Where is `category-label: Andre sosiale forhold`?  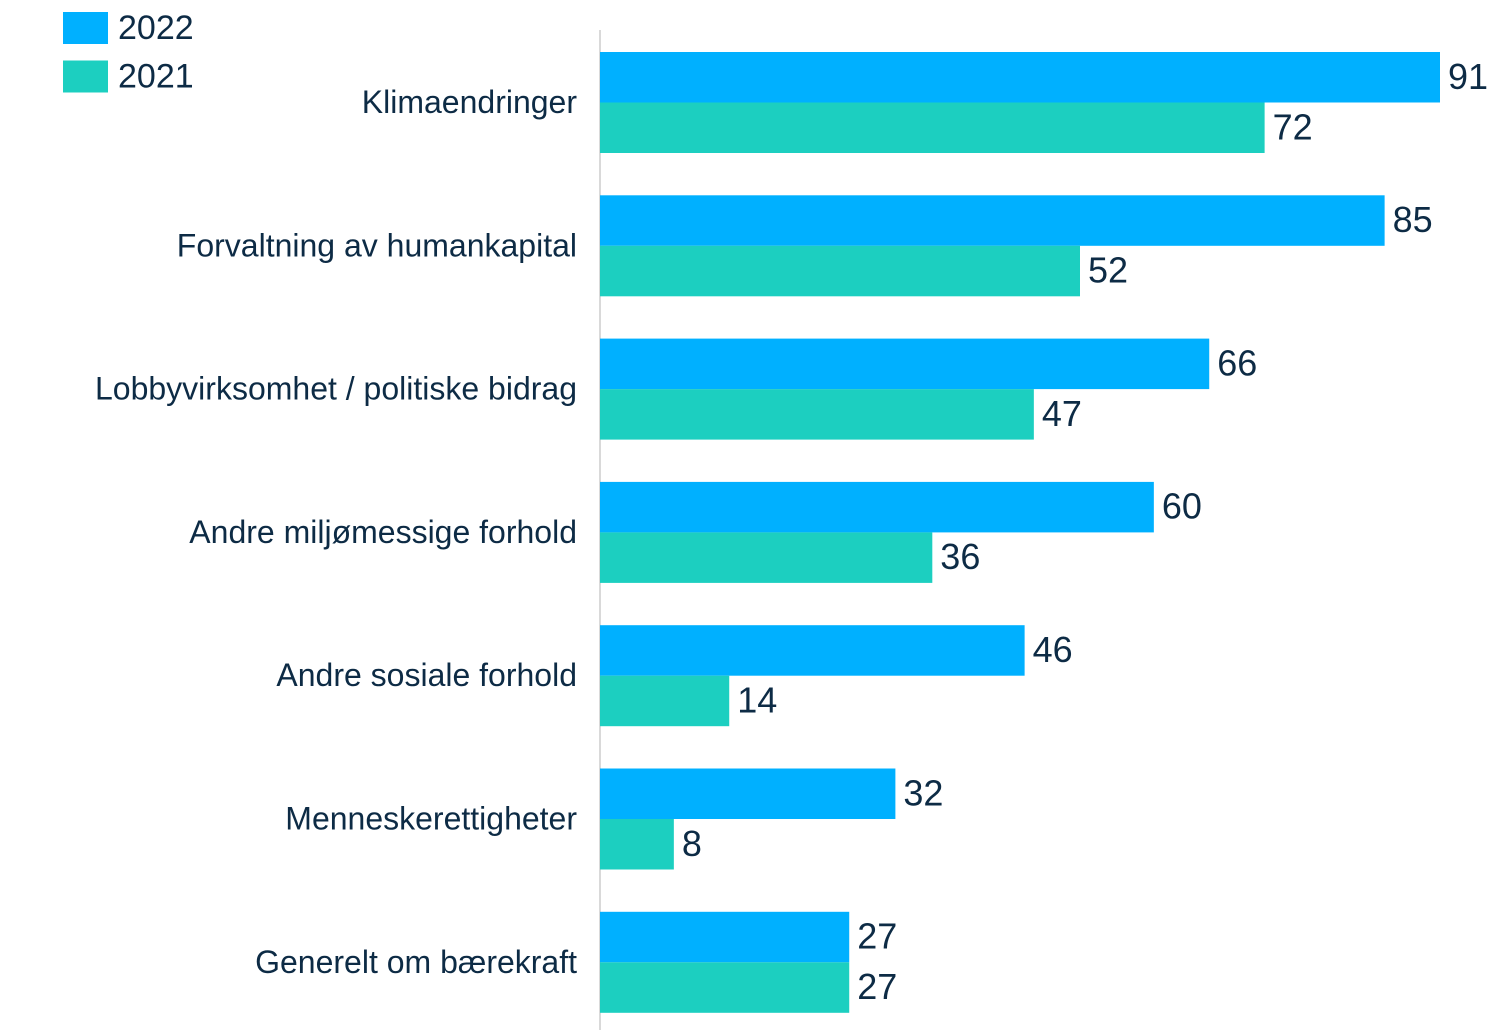 category-label: Andre sosiale forhold is located at coordinates (426, 675).